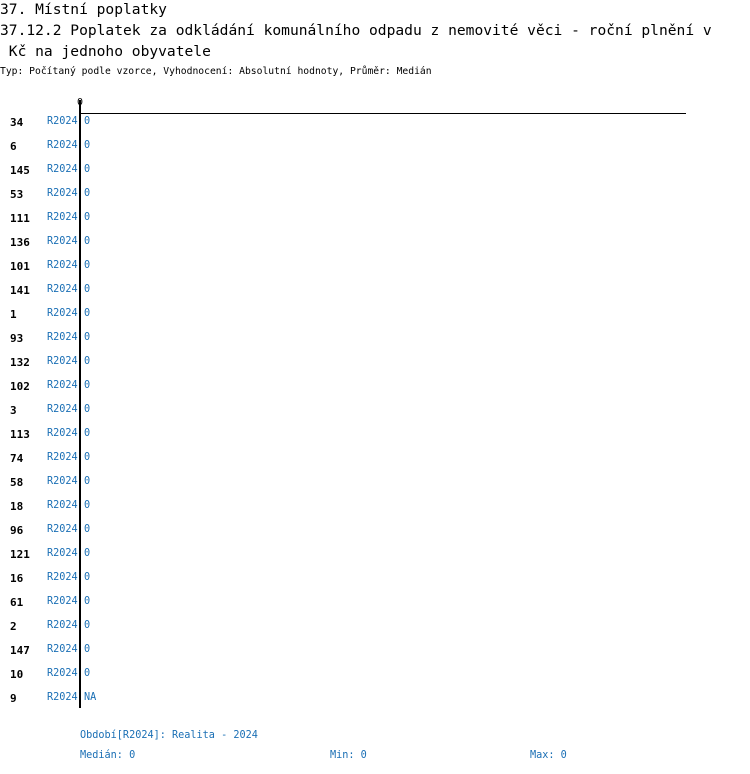  What do you see at coordinates (83, 9) in the screenshot?
I see `page-title: 37. Místní poplatky` at bounding box center [83, 9].